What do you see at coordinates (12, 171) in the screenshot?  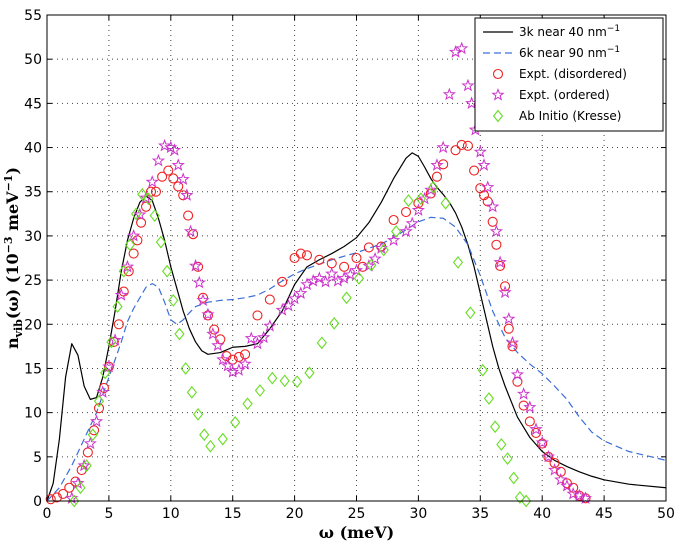 I see `y-label-close: )` at bounding box center [12, 171].